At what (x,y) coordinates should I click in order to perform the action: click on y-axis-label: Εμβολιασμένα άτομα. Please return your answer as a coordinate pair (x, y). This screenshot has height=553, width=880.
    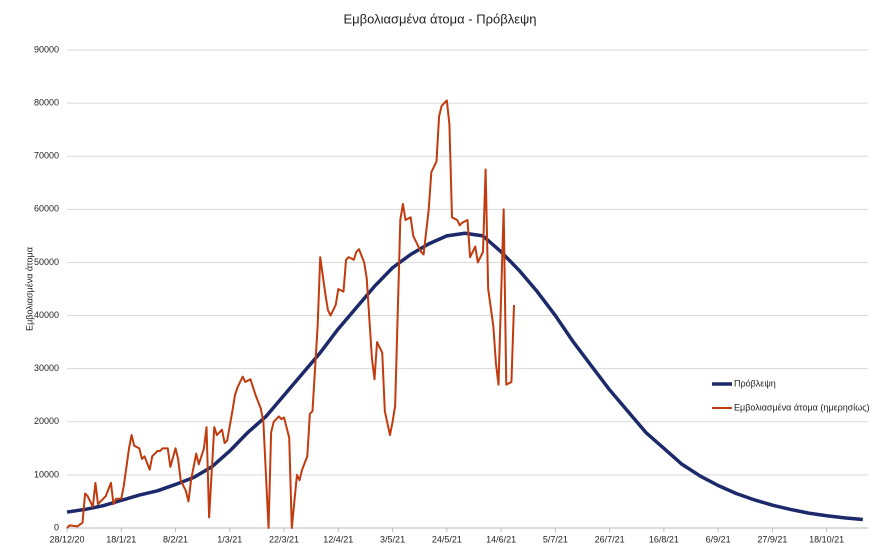
    Looking at the image, I should click on (29, 289).